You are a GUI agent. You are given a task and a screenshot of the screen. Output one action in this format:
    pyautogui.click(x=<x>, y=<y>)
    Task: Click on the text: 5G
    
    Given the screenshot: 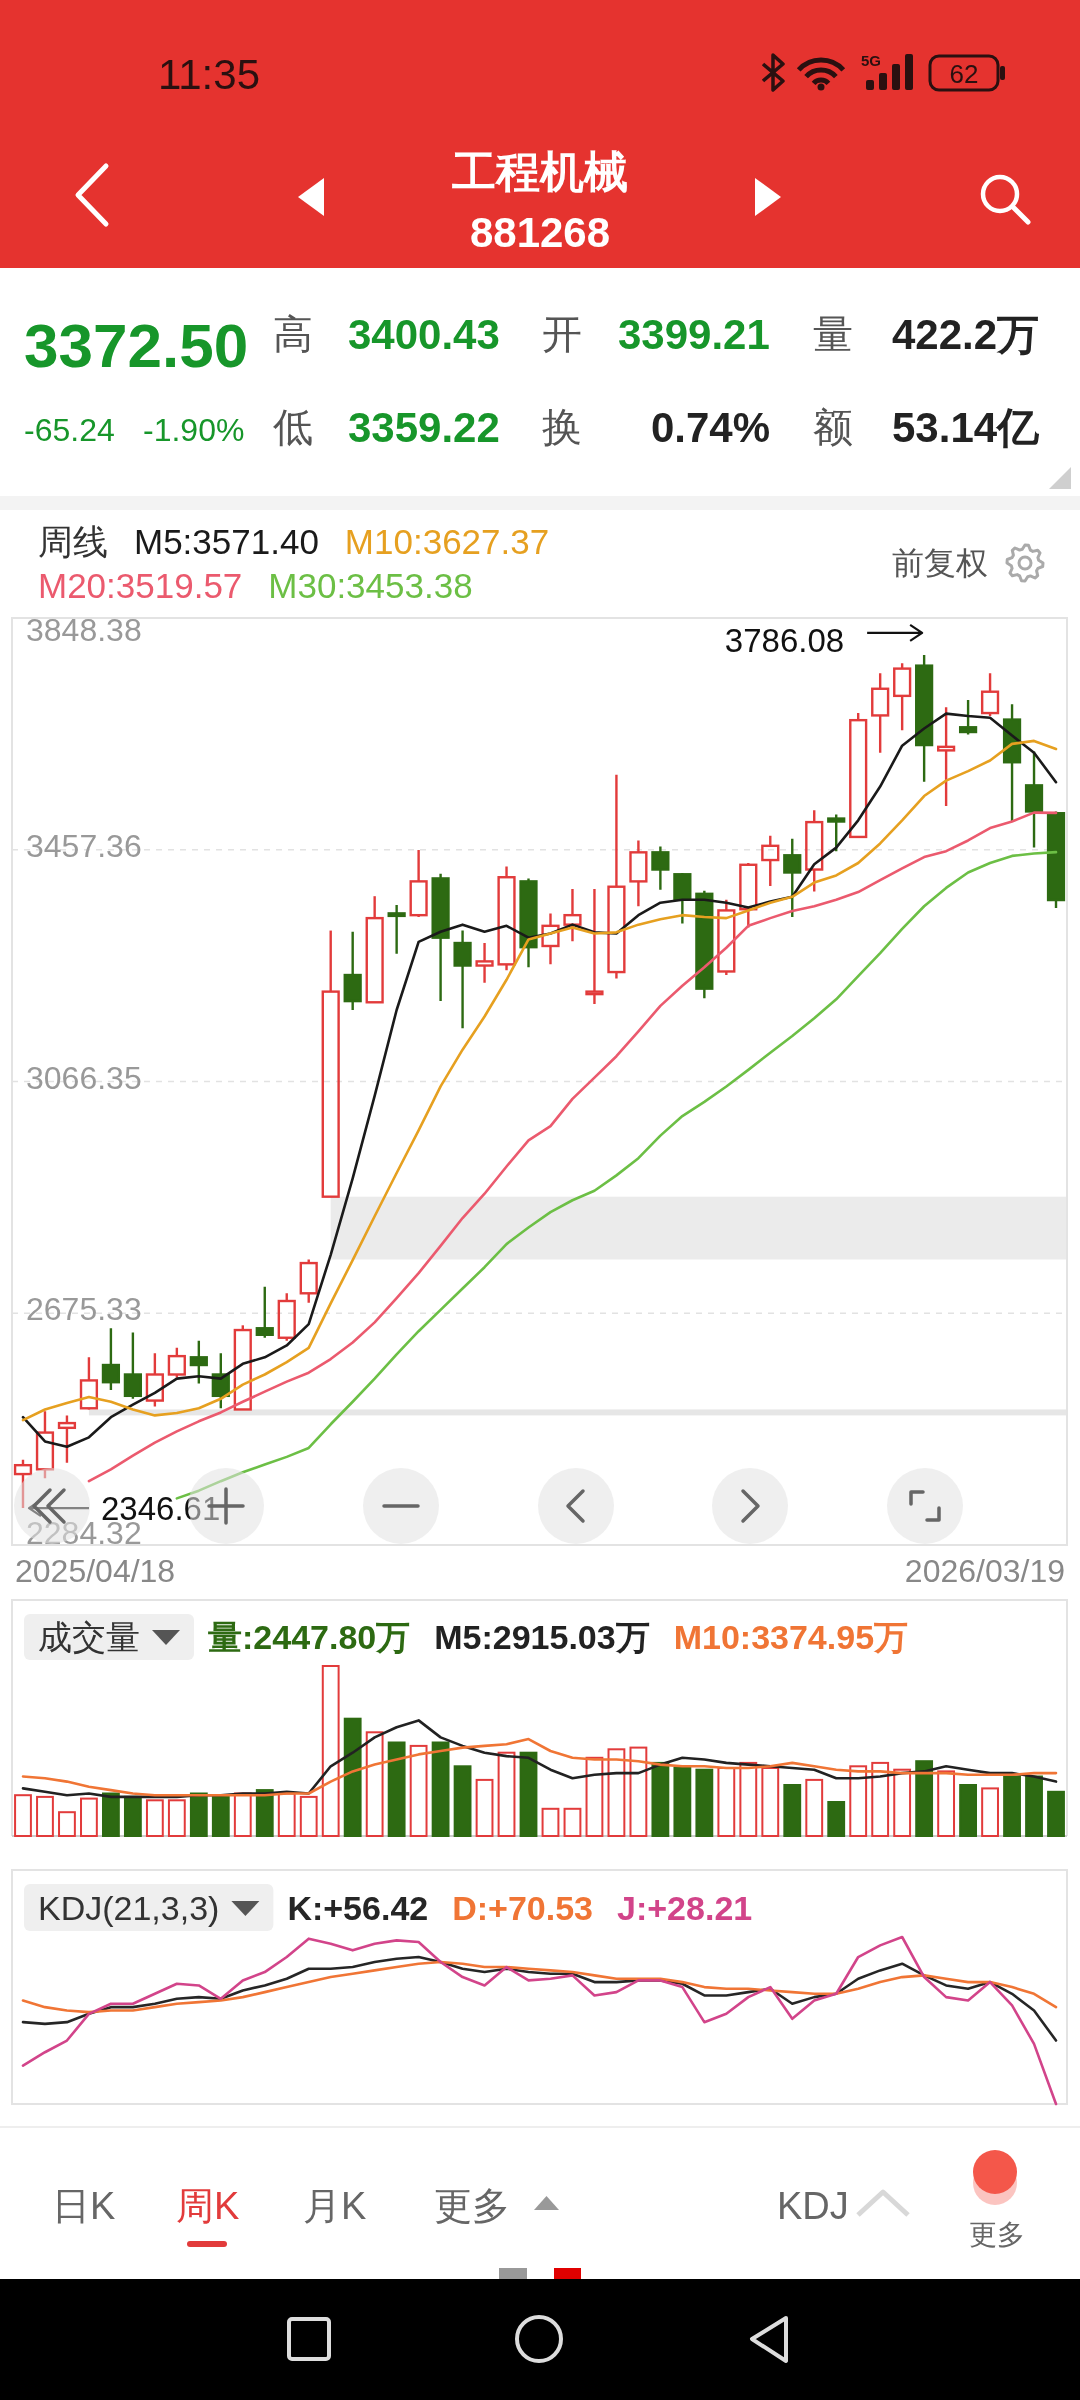 What is the action you would take?
    pyautogui.click(x=871, y=60)
    